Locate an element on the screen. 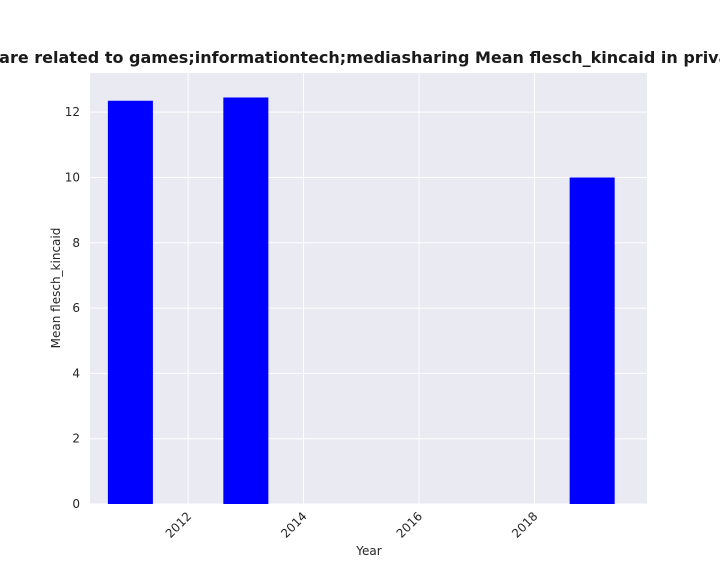 This screenshot has width=720, height=576. bar-2019 is located at coordinates (592, 340).